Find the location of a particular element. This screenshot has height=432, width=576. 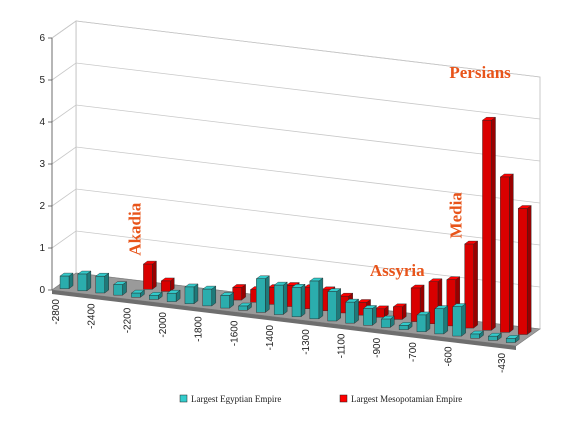

floor-edge is located at coordinates (284, 320).